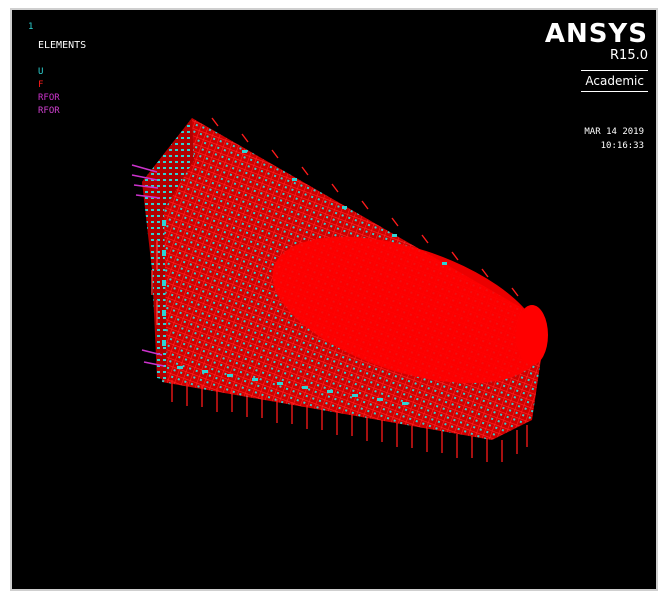 Image resolution: width=672 pixels, height=603 pixels. What do you see at coordinates (622, 146) in the screenshot?
I see `timestamp-time: 10:16:33` at bounding box center [622, 146].